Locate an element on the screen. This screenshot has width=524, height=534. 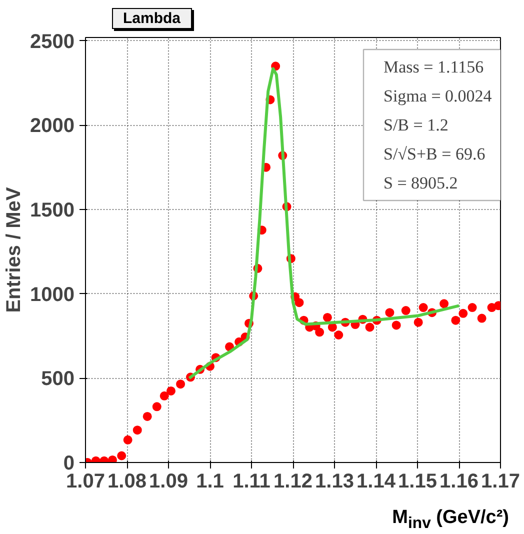
y-tick-label: 500 is located at coordinates (58, 379).